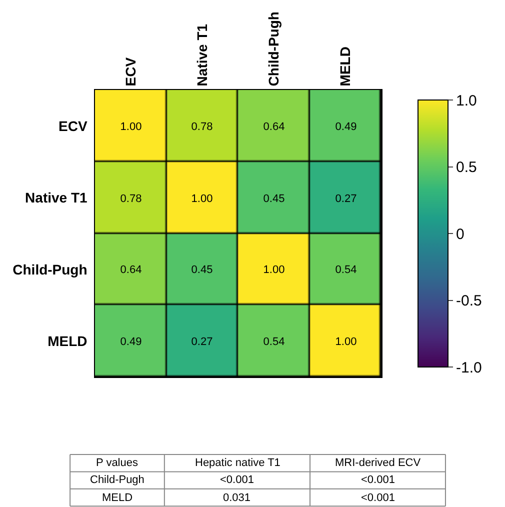 The height and width of the screenshot is (507, 505). Describe the element at coordinates (68, 341) in the screenshot. I see `y-tick-label: MELD` at that location.